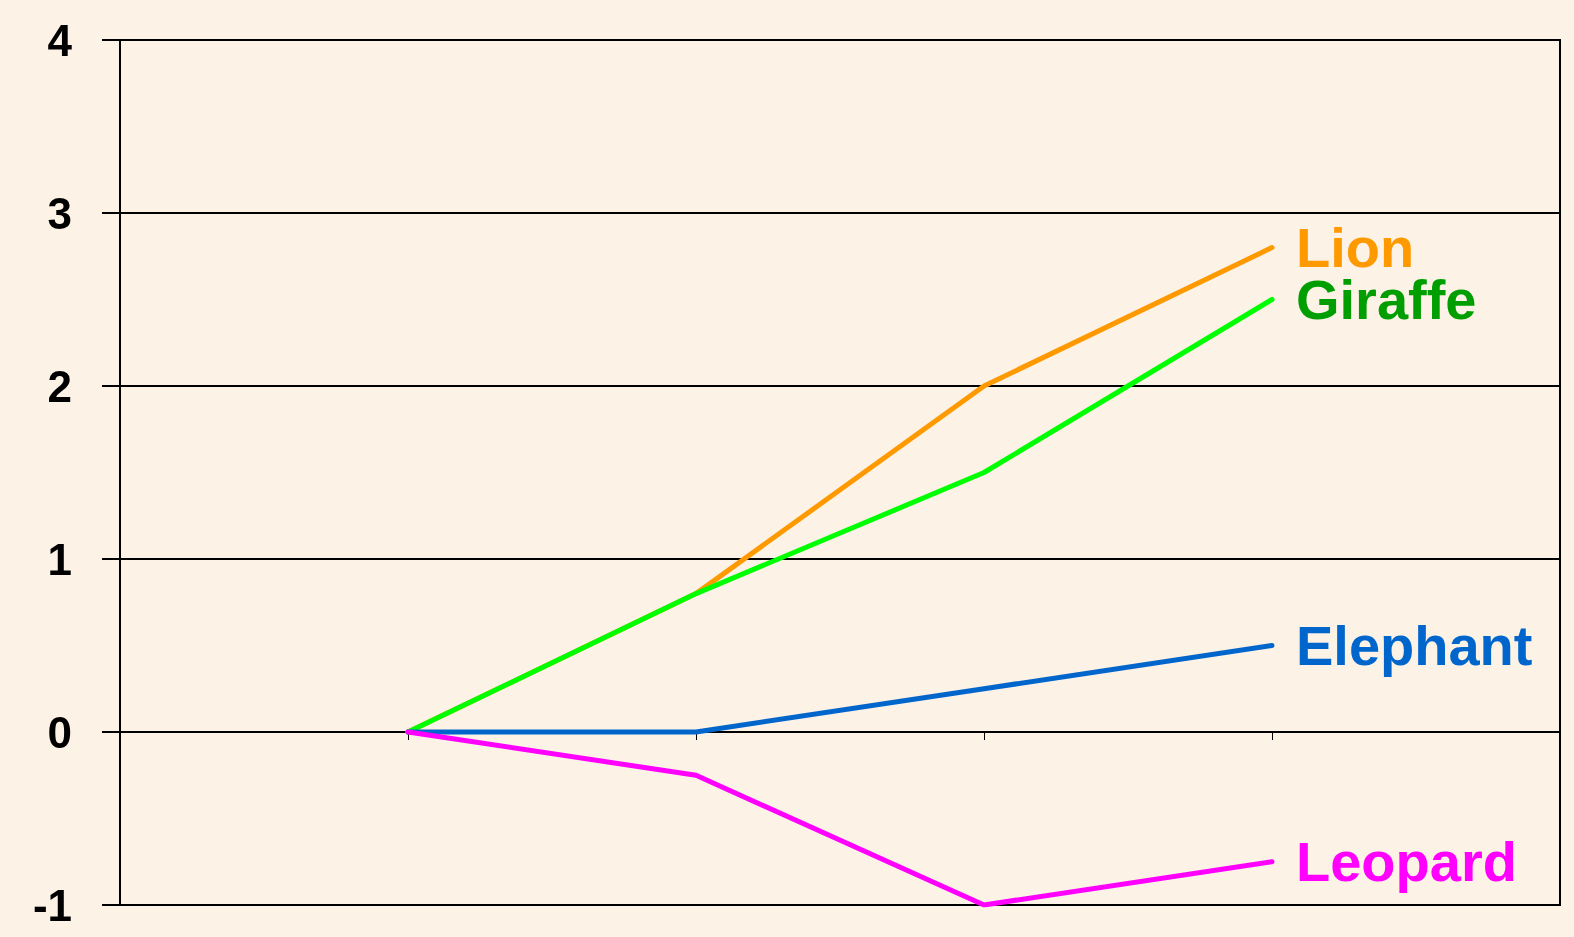 Image resolution: width=1574 pixels, height=937 pixels. What do you see at coordinates (1406, 862) in the screenshot?
I see `series-label: Leopard` at bounding box center [1406, 862].